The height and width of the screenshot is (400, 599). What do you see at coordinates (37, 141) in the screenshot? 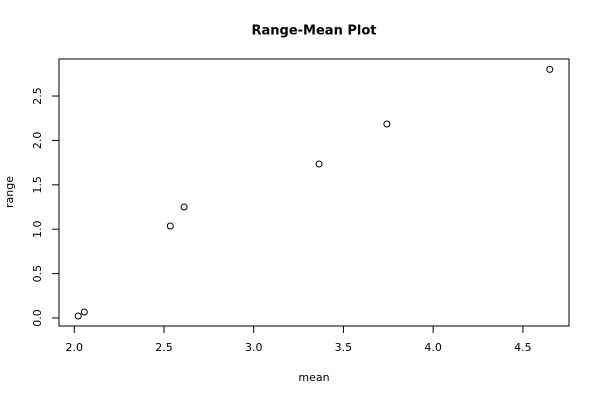
I see `y-tick-label: 2.0` at bounding box center [37, 141].